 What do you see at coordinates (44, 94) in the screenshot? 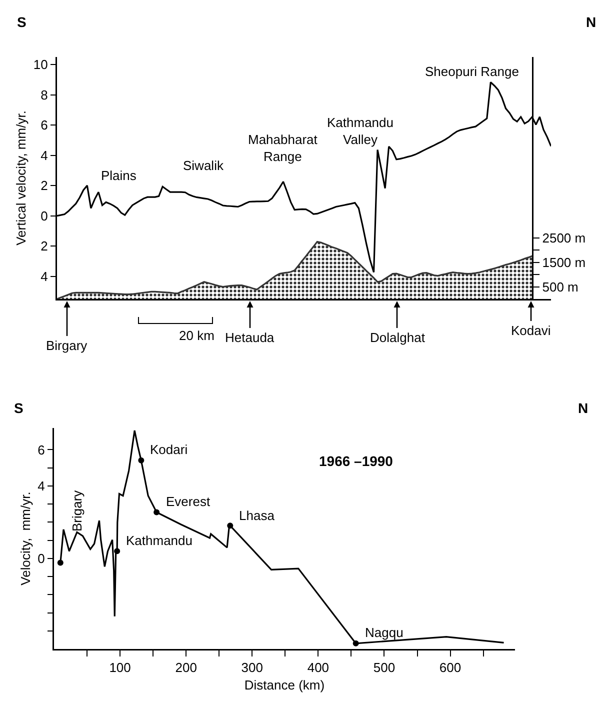
I see `y-tick-label: 8` at bounding box center [44, 94].